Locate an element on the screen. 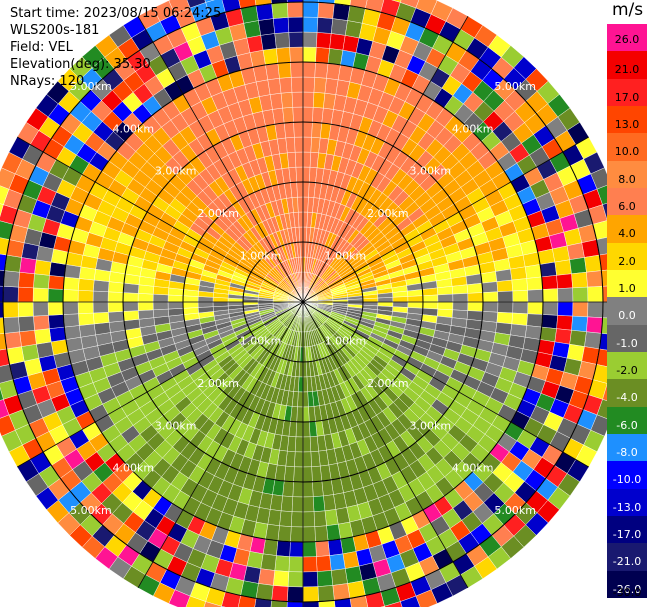  colorbar-tick: -13.0 is located at coordinates (627, 507).